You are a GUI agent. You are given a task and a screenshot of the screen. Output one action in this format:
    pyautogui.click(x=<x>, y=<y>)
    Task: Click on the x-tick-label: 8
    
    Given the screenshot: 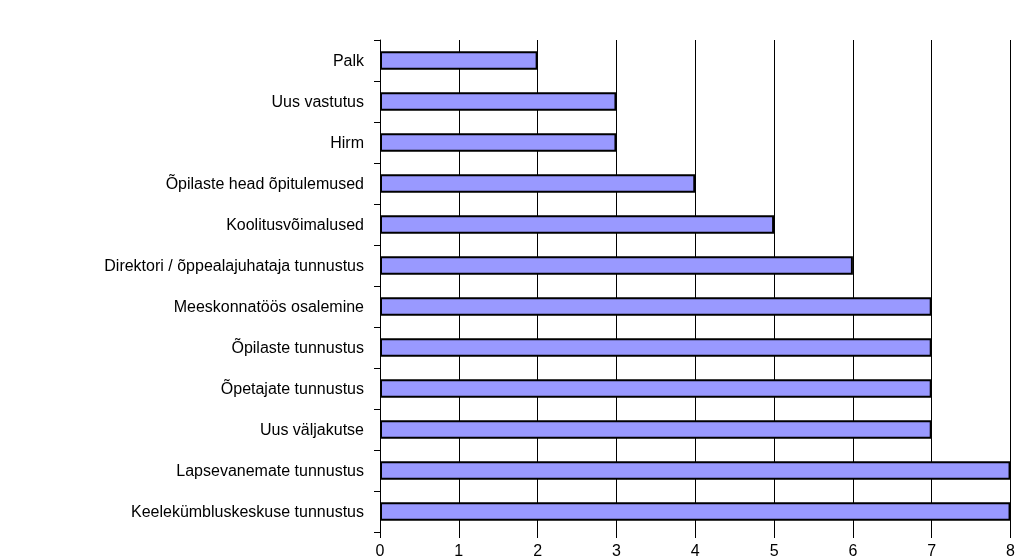 What is the action you would take?
    pyautogui.click(x=1011, y=549)
    